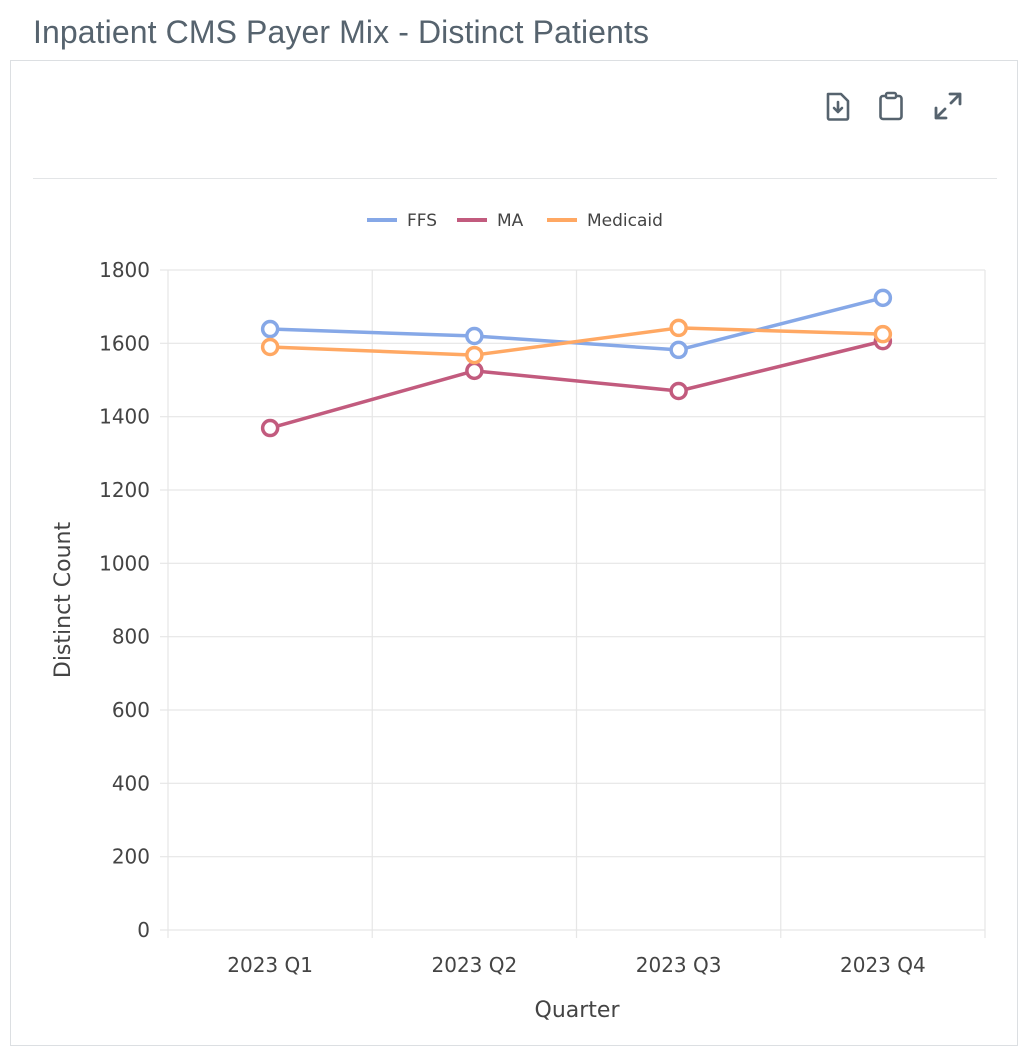 The height and width of the screenshot is (1057, 1025). I want to click on chart-series, so click(576, 363).